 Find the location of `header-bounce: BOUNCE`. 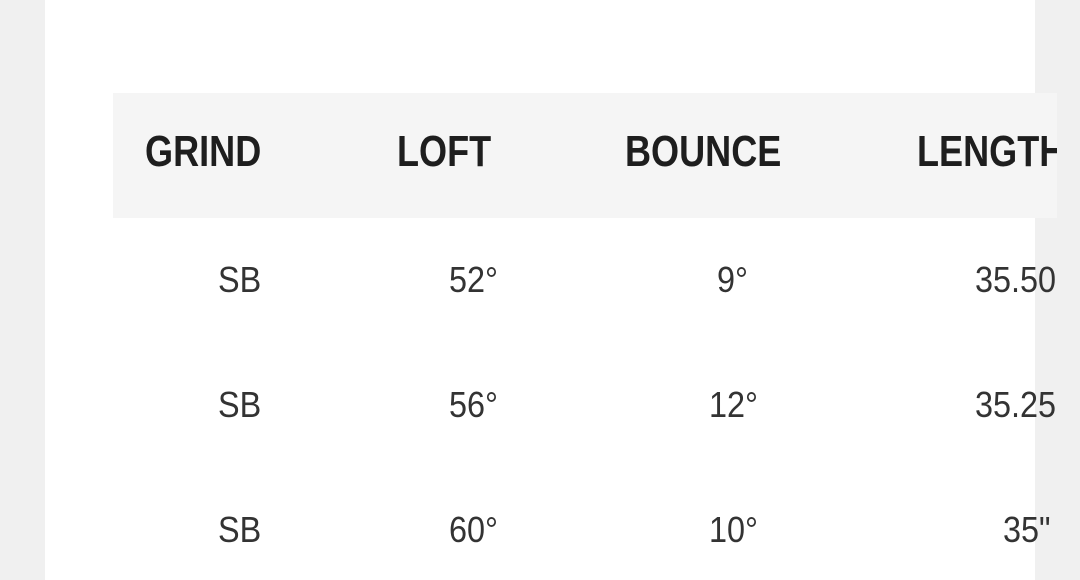

header-bounce: BOUNCE is located at coordinates (703, 151).